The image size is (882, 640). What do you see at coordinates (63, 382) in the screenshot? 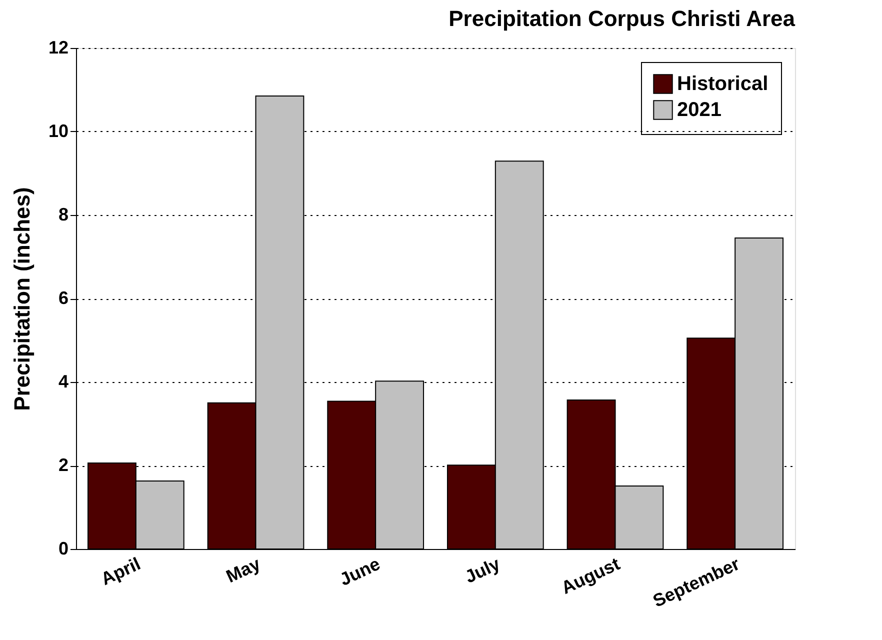
I see `y-tick-label: 4` at bounding box center [63, 382].